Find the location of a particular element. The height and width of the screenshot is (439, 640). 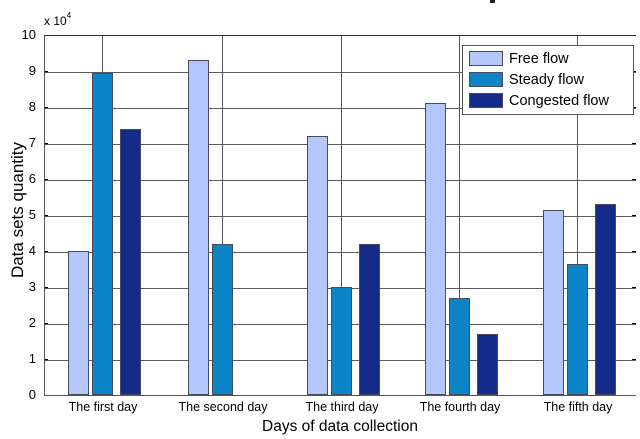

y-tick-label: 7 is located at coordinates (32, 142).